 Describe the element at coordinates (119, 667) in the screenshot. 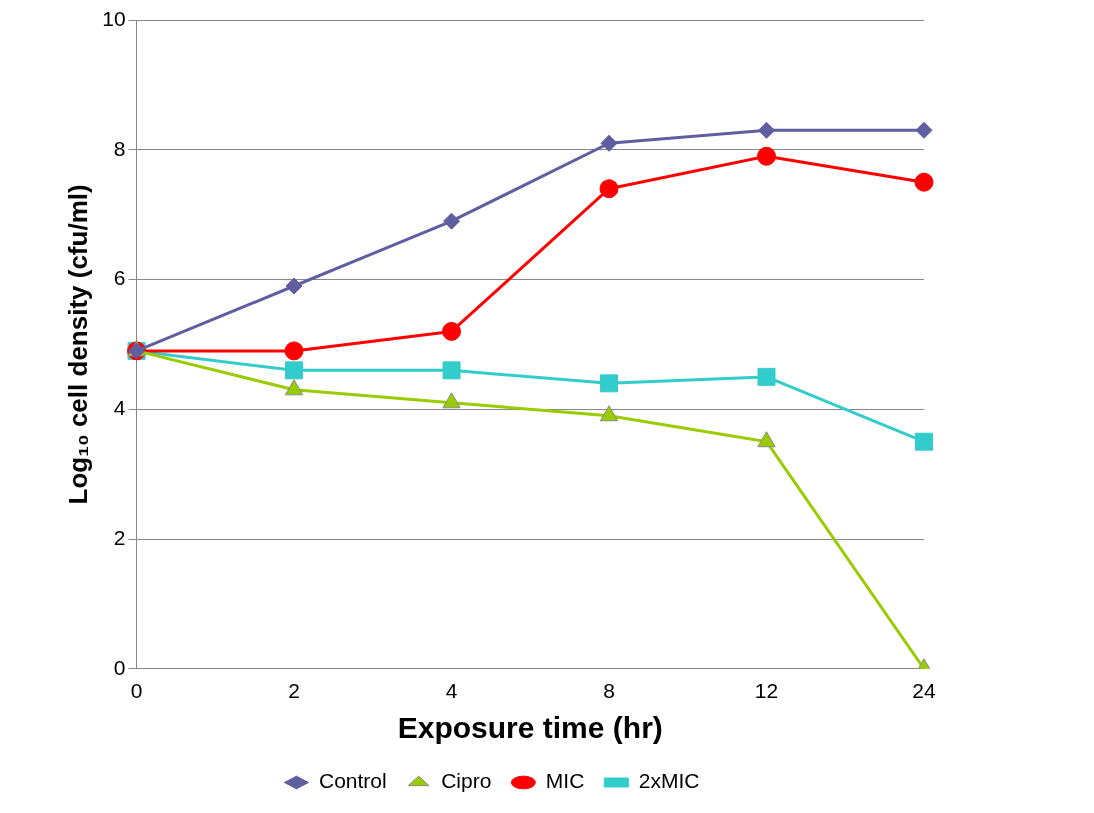

I see `y-tick-label: 0` at that location.